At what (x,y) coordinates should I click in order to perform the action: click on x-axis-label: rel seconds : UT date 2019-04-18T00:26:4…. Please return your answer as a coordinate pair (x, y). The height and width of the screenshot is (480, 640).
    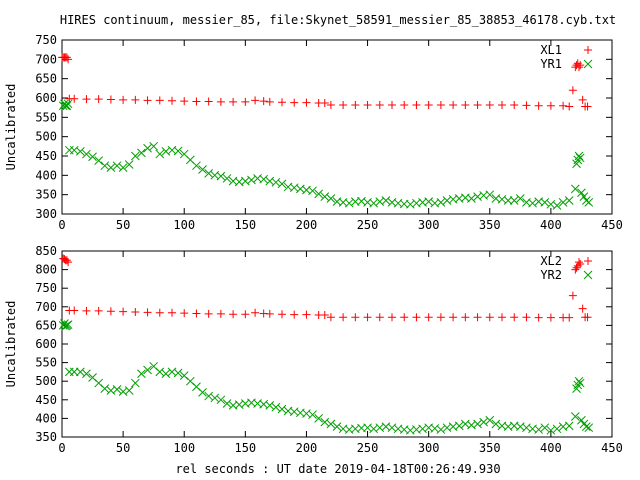
    Looking at the image, I should click on (337, 469).